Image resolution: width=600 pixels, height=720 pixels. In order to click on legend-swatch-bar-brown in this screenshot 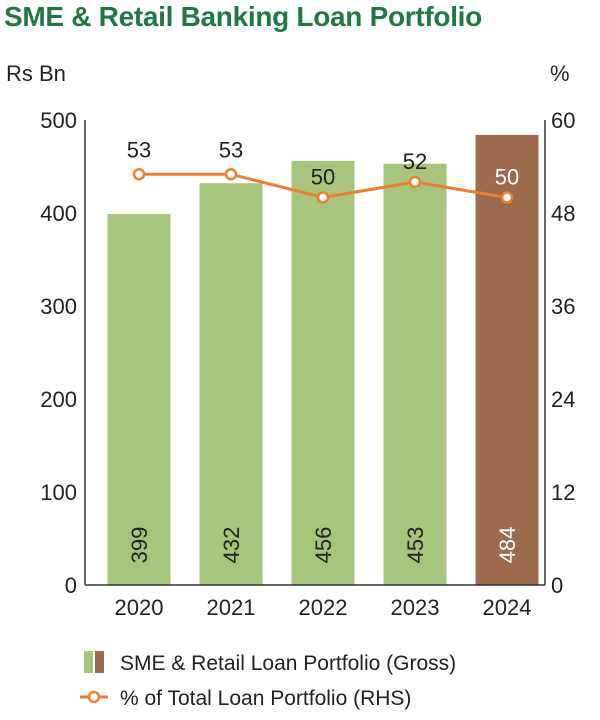, I will do `click(99, 662)`.